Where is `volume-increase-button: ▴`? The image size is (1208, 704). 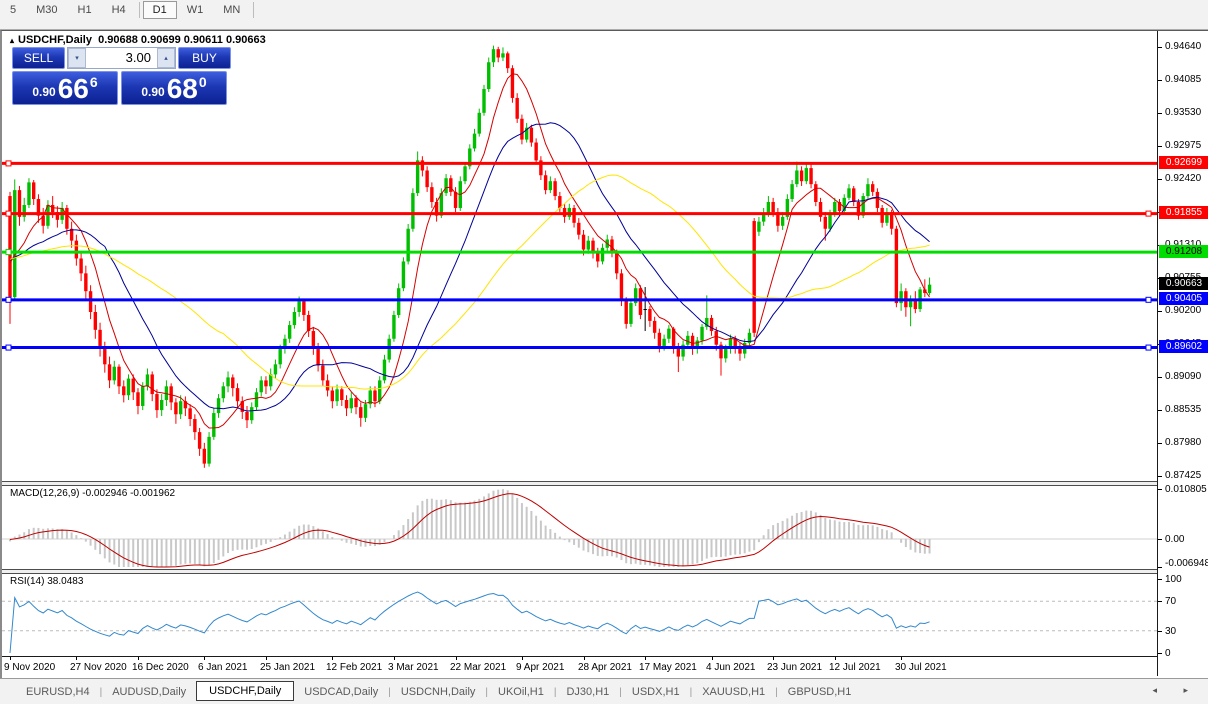
volume-increase-button: ▴ is located at coordinates (165, 58).